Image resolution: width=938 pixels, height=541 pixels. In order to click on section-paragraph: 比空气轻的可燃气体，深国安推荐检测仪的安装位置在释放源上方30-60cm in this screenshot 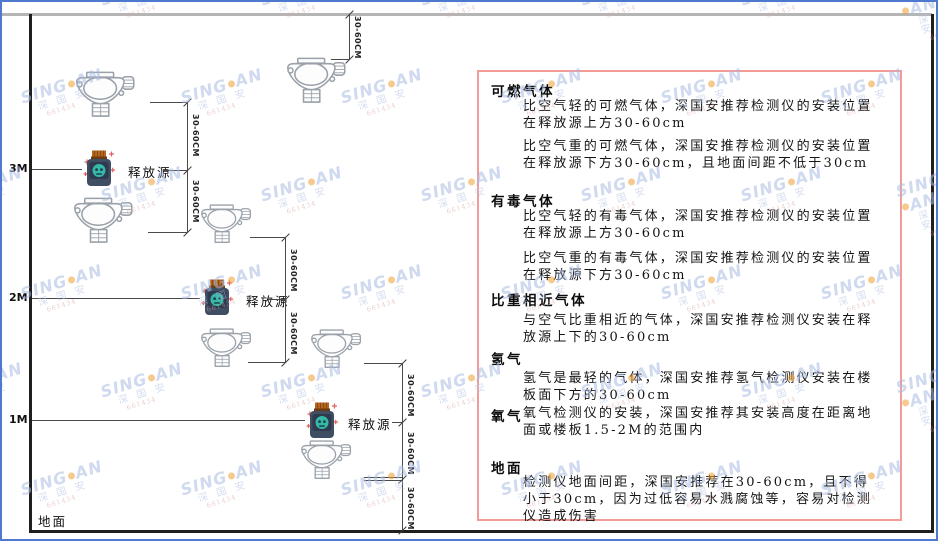, I will do `click(698, 115)`.